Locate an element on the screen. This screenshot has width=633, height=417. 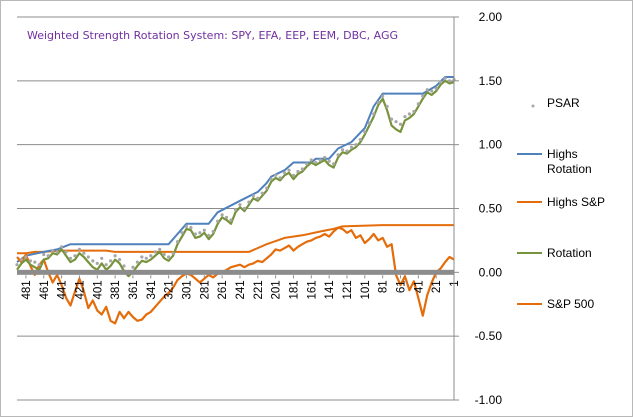
x-tick-label: 181 is located at coordinates (294, 289).